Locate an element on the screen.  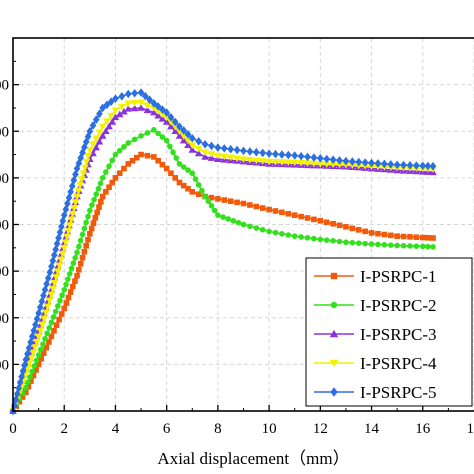
x-tick-label: 18 is located at coordinates (470, 429).